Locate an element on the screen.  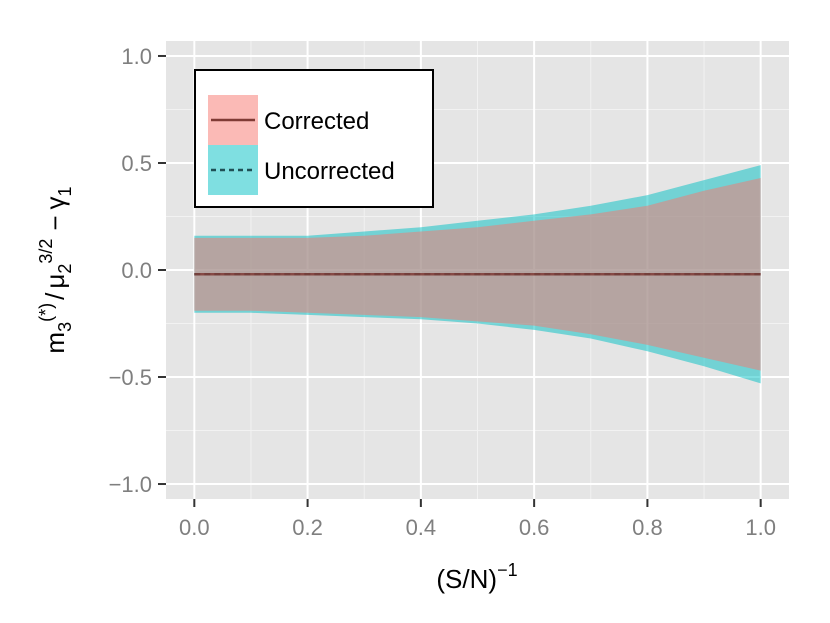
y-axis-title: m3(*)/μ23/2−γ1 is located at coordinates (55, 269).